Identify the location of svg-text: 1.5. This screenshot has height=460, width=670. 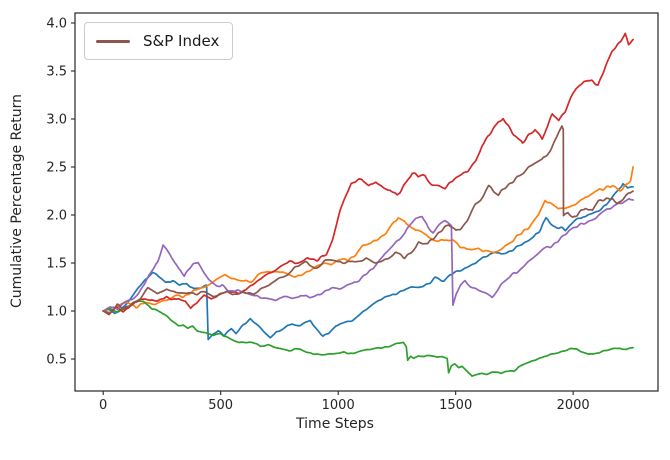
(56, 264).